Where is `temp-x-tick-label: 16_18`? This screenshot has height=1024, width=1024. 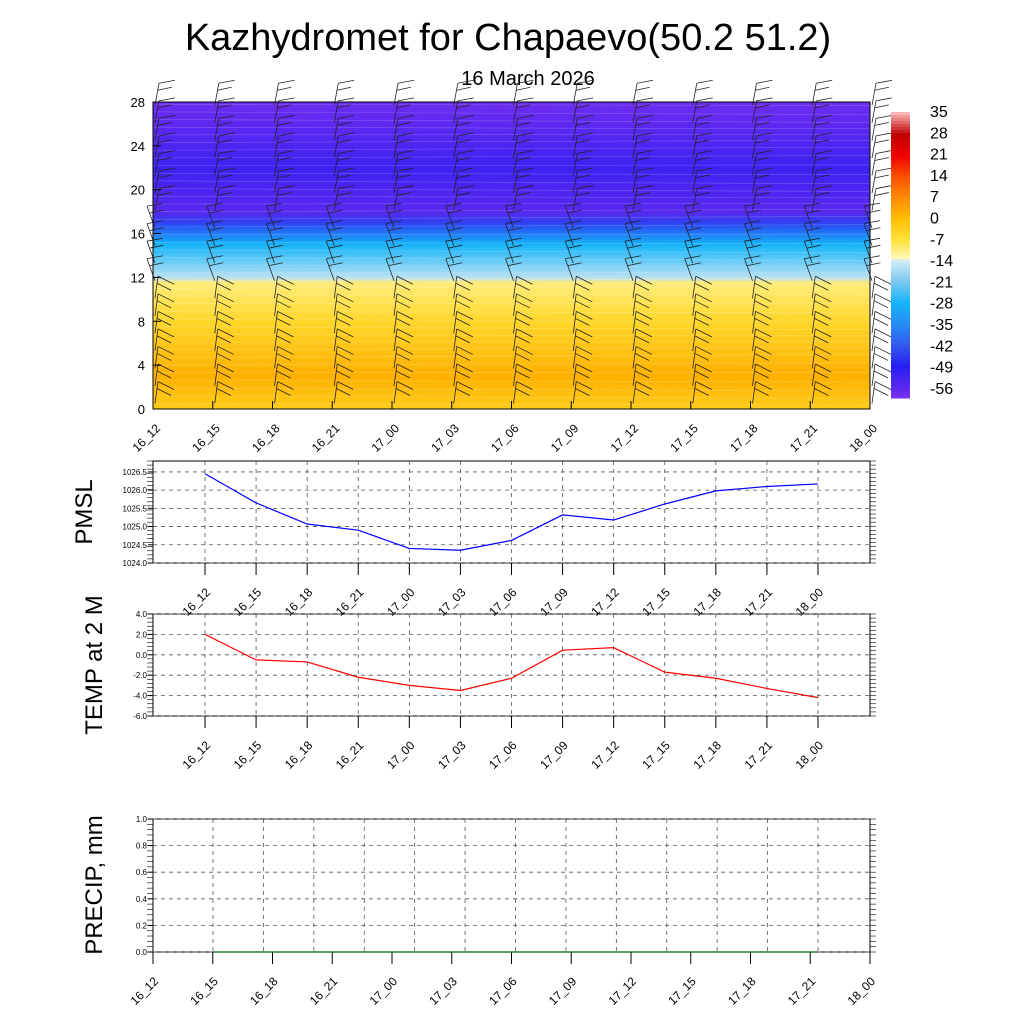 temp-x-tick-label: 16_18 is located at coordinates (299, 755).